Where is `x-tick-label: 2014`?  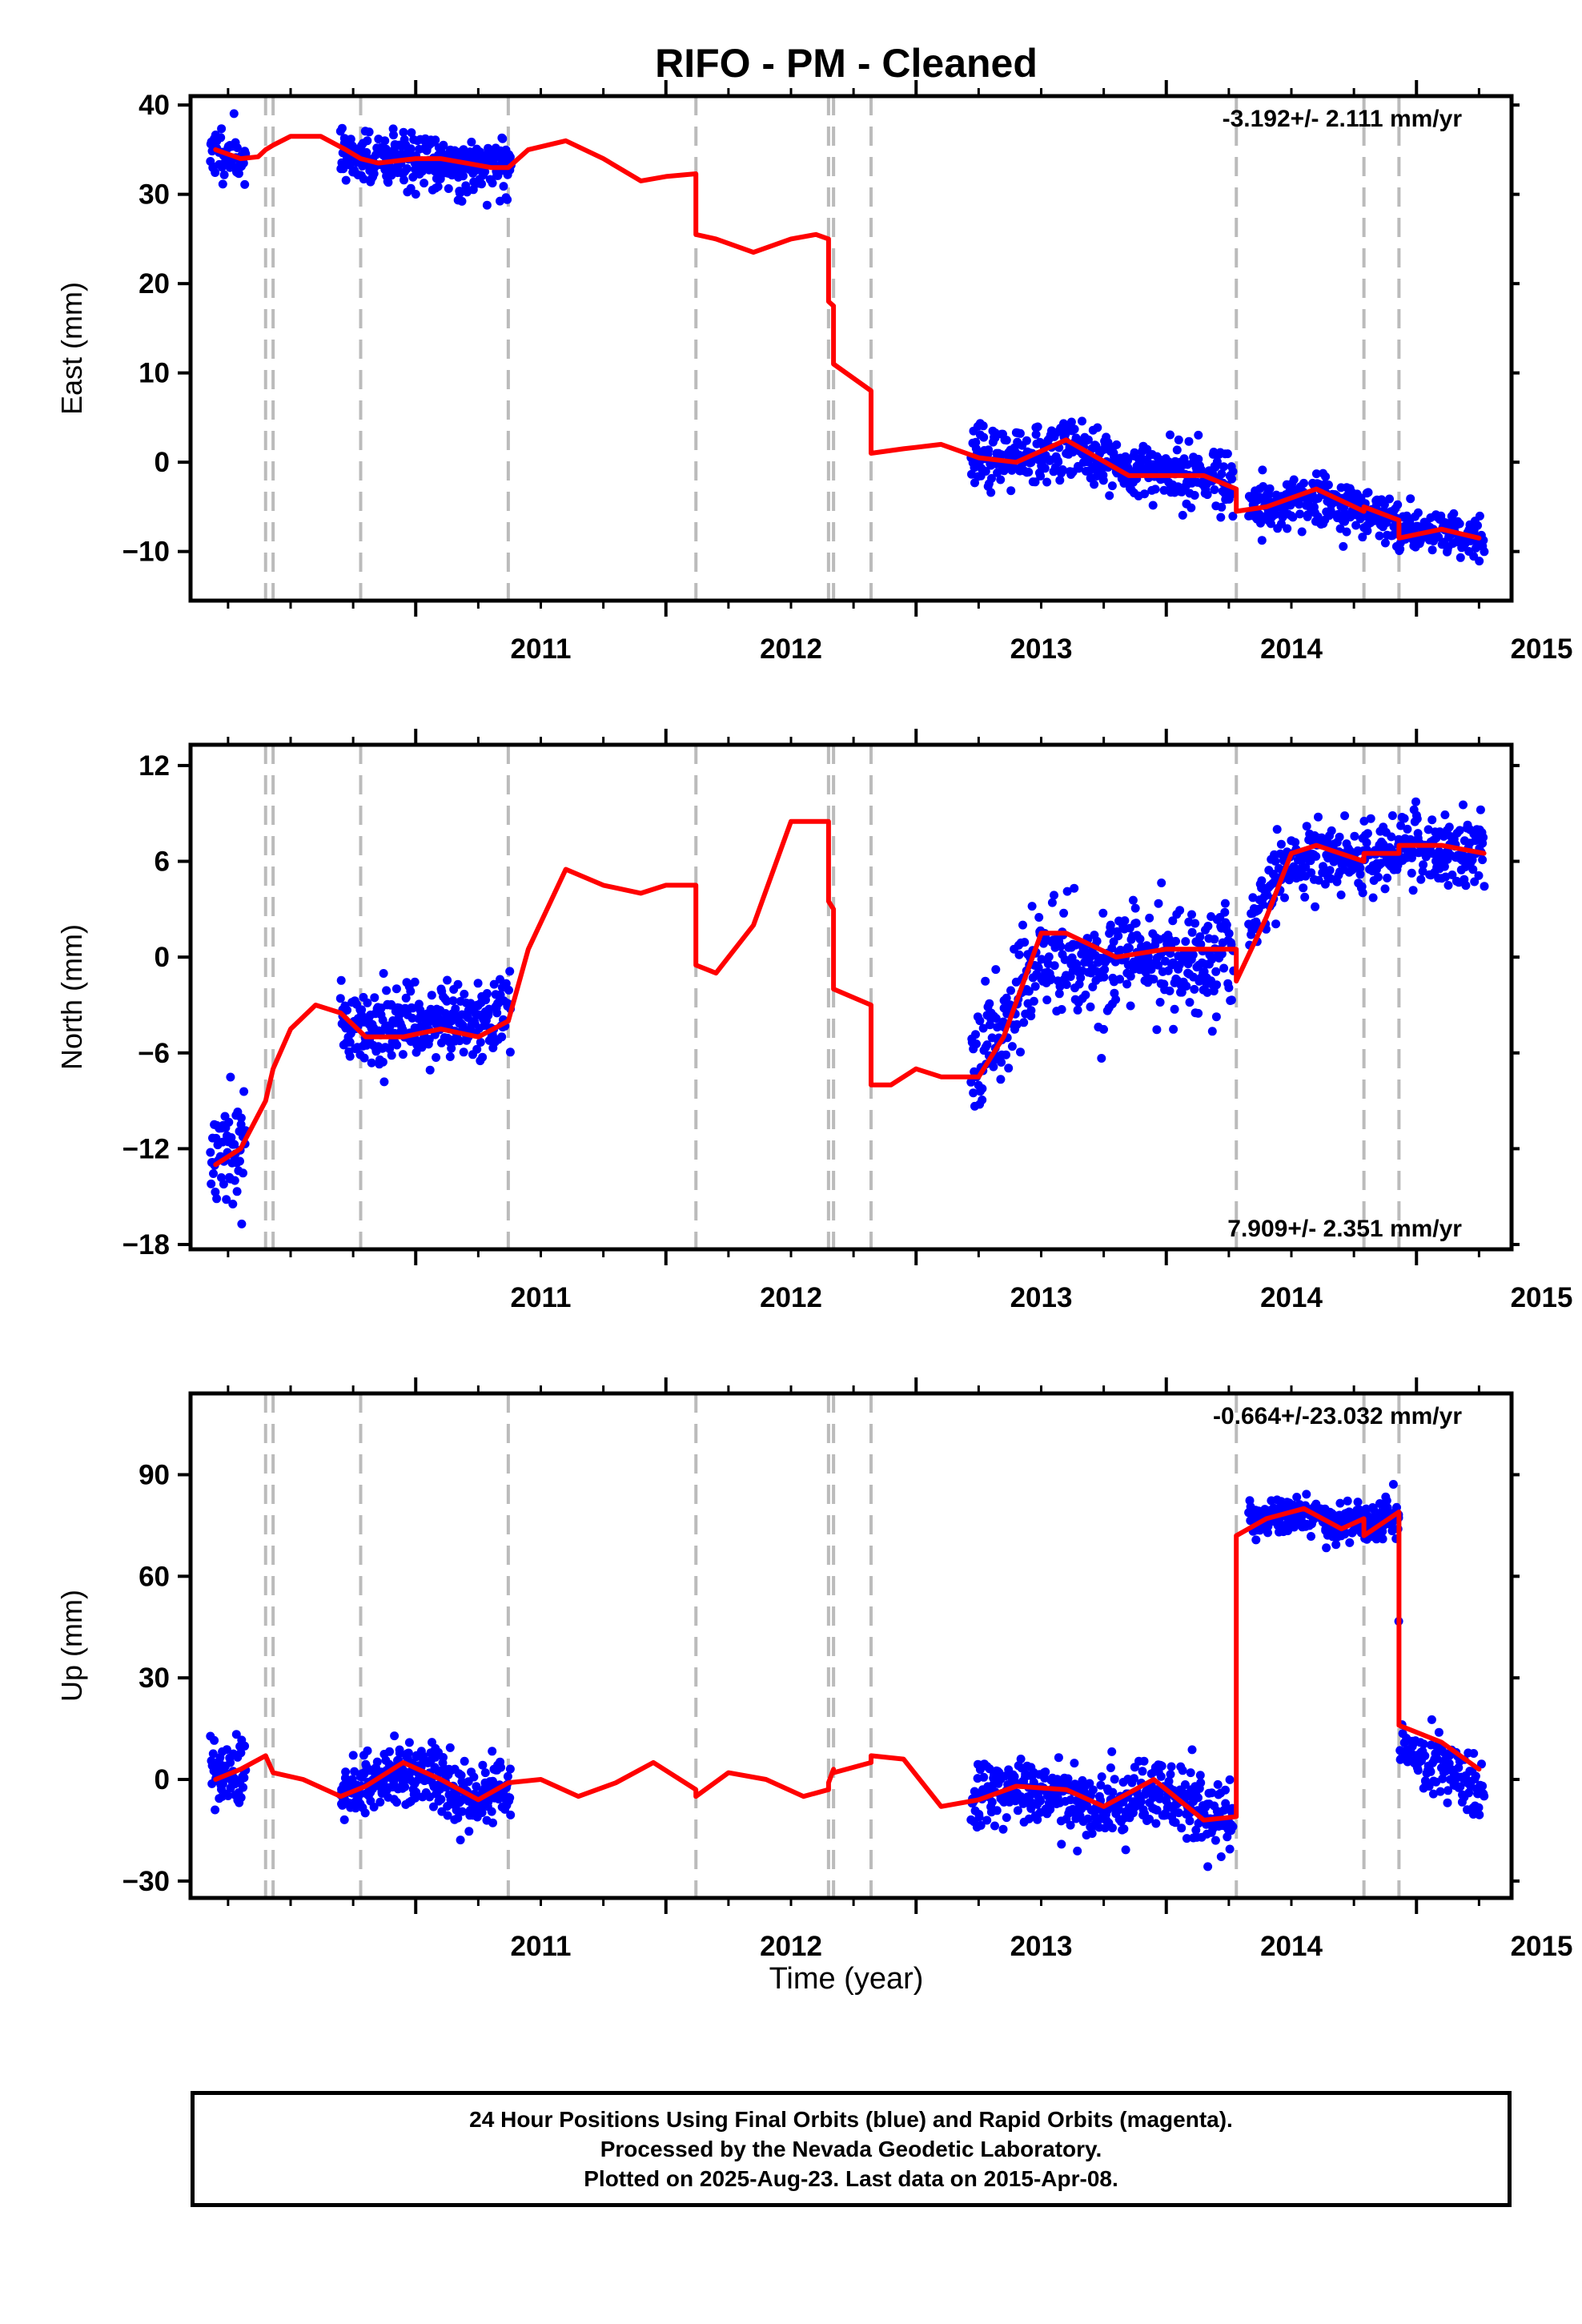 x-tick-label: 2014 is located at coordinates (1291, 1946).